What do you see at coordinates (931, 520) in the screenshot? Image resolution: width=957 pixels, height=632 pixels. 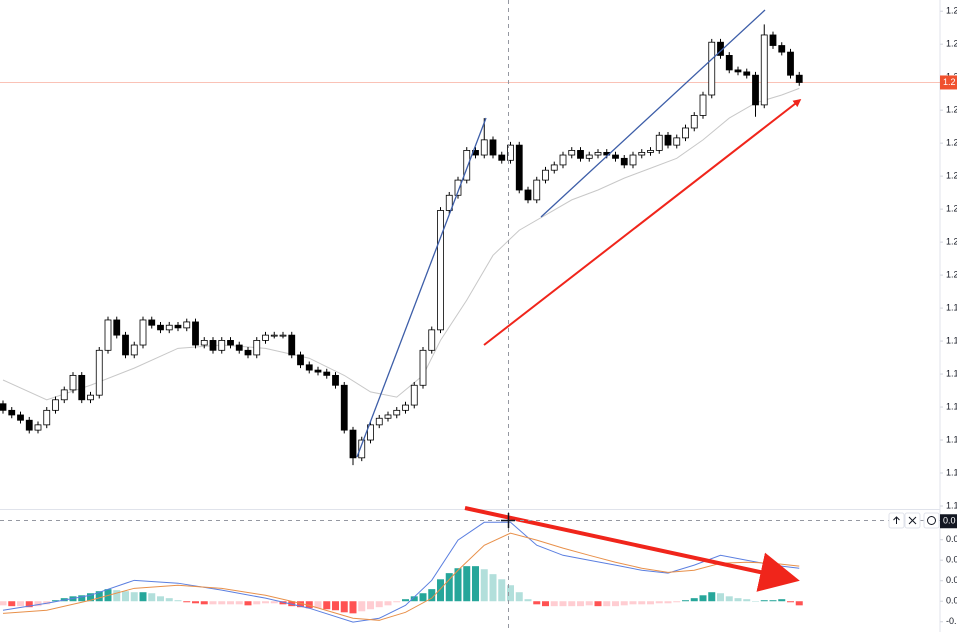 I see `settings-button` at bounding box center [931, 520].